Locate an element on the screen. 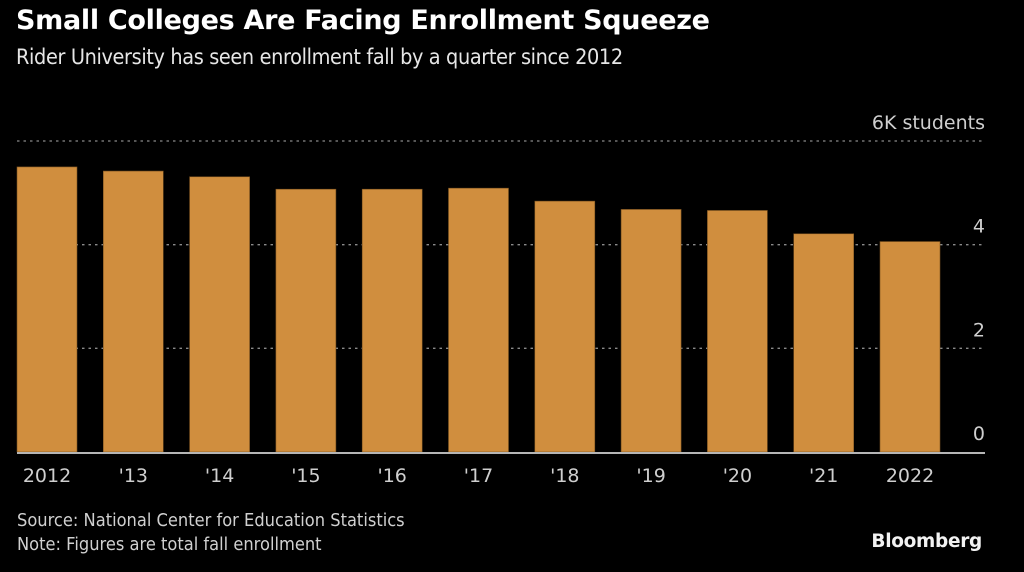 This screenshot has width=1024, height=572. bloomberg-logo: Bloomberg is located at coordinates (926, 541).